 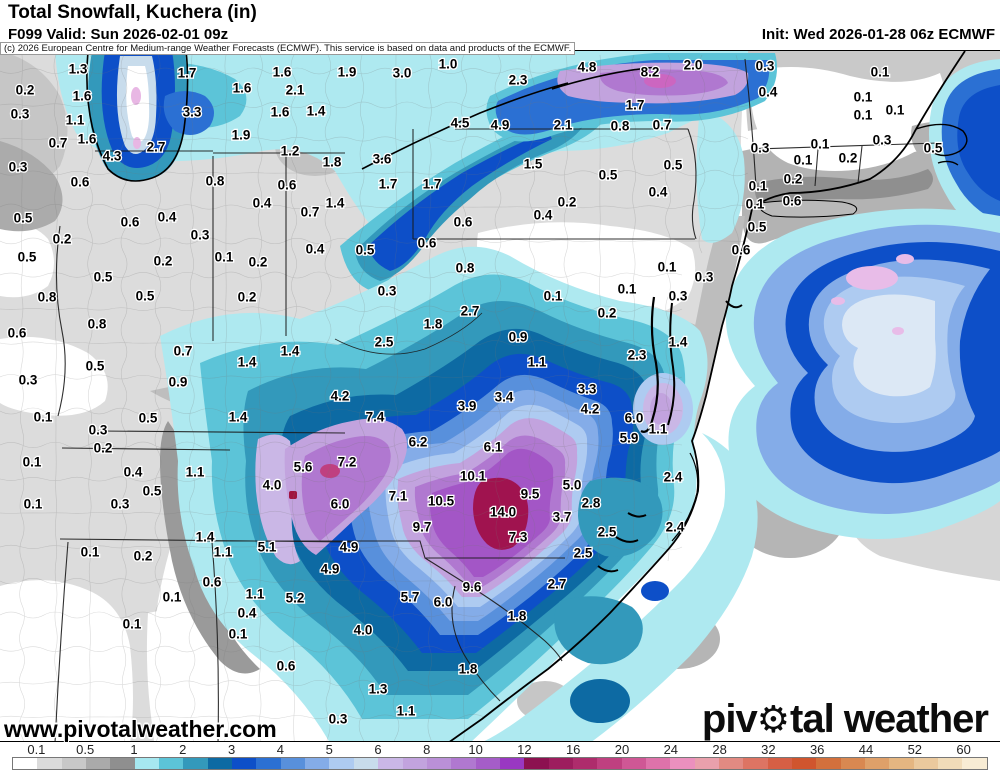 I want to click on colorbar-tick-label: 36, so click(x=817, y=749).